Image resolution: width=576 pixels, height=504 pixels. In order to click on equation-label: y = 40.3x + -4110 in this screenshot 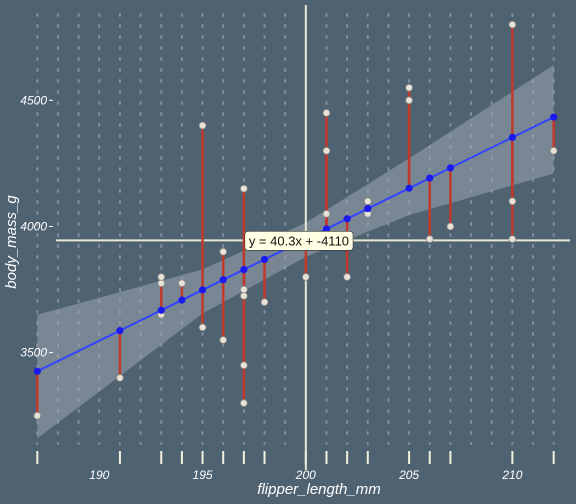, I will do `click(299, 240)`.